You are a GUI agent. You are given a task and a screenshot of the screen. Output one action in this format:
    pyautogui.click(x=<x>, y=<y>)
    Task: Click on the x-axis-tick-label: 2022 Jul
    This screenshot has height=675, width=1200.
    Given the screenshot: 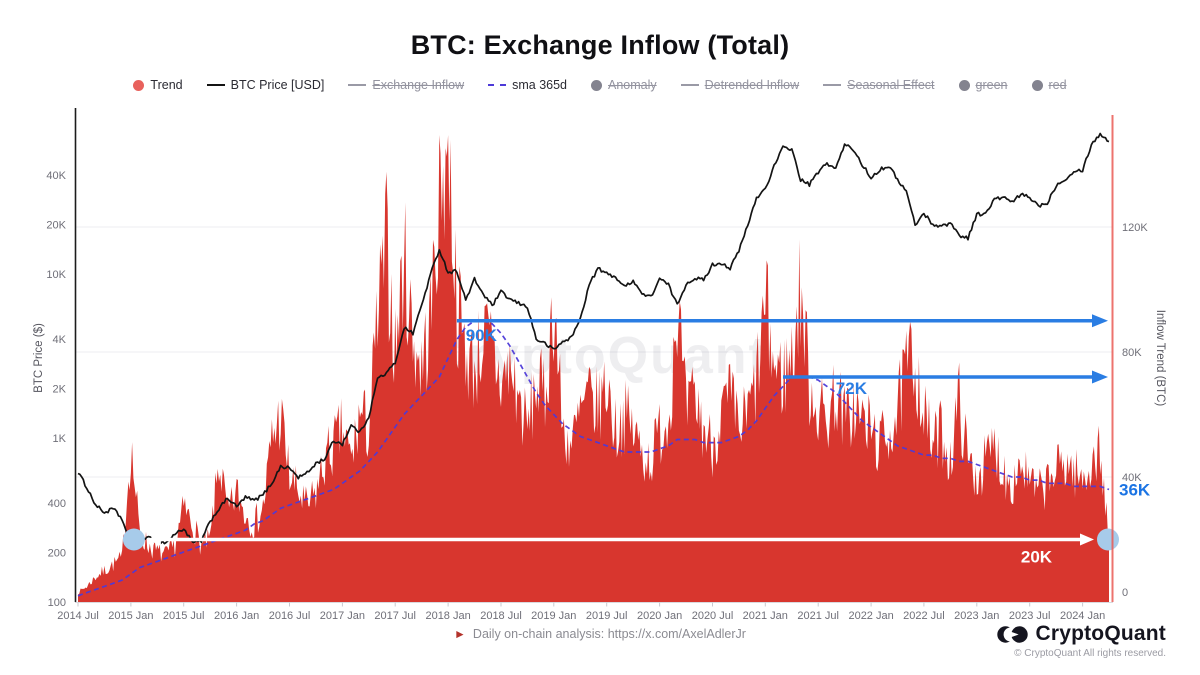 What is the action you would take?
    pyautogui.click(x=924, y=616)
    